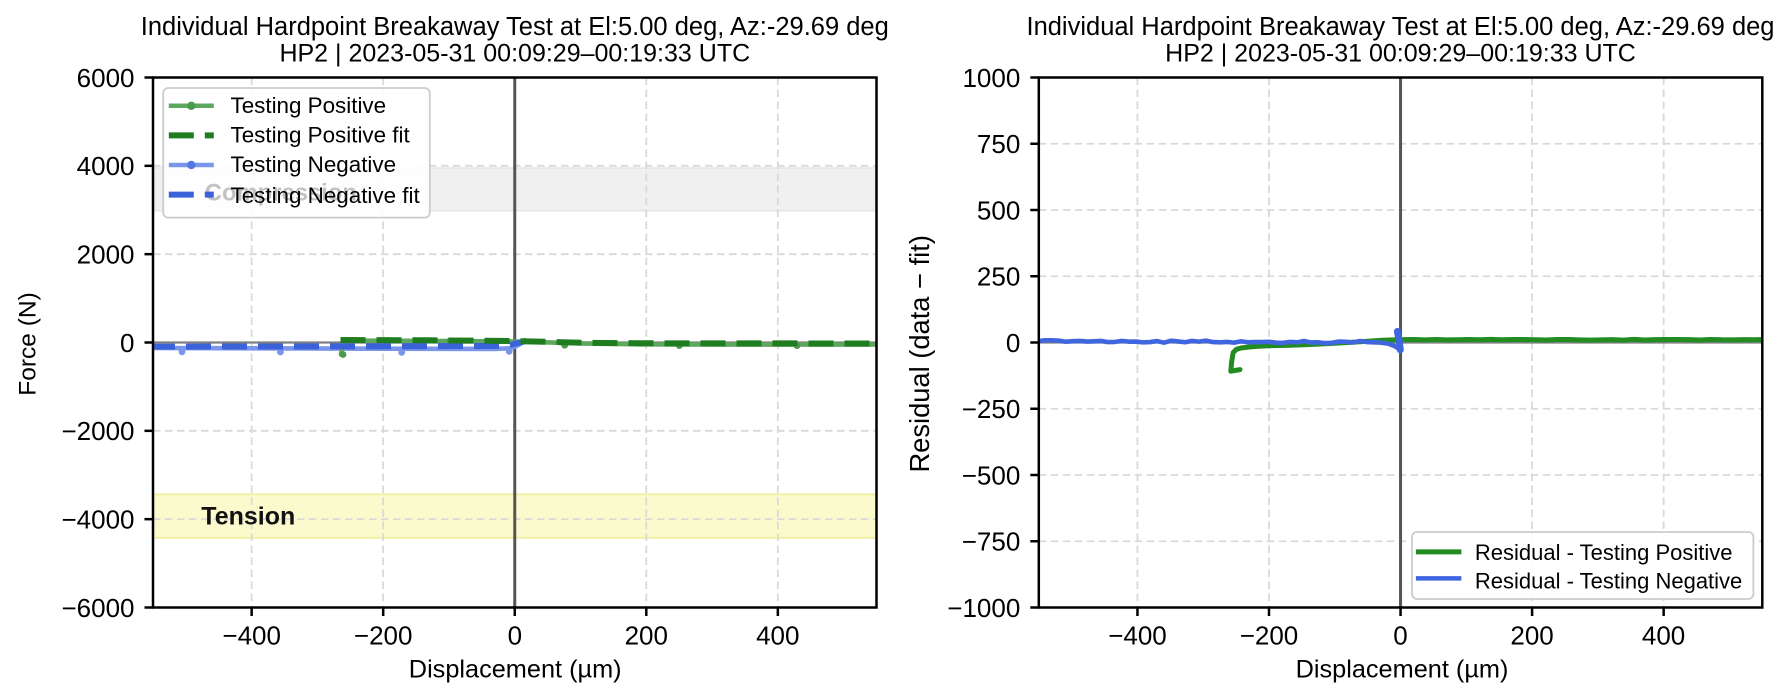 The height and width of the screenshot is (700, 1792). I want to click on svg-text: −500, so click(991, 475).